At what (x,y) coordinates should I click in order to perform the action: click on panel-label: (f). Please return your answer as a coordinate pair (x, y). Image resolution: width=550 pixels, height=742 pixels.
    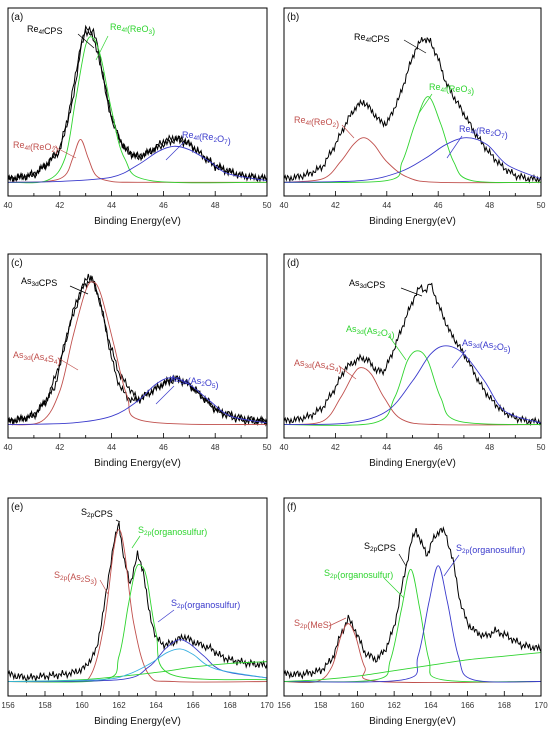
    Looking at the image, I should click on (291, 507).